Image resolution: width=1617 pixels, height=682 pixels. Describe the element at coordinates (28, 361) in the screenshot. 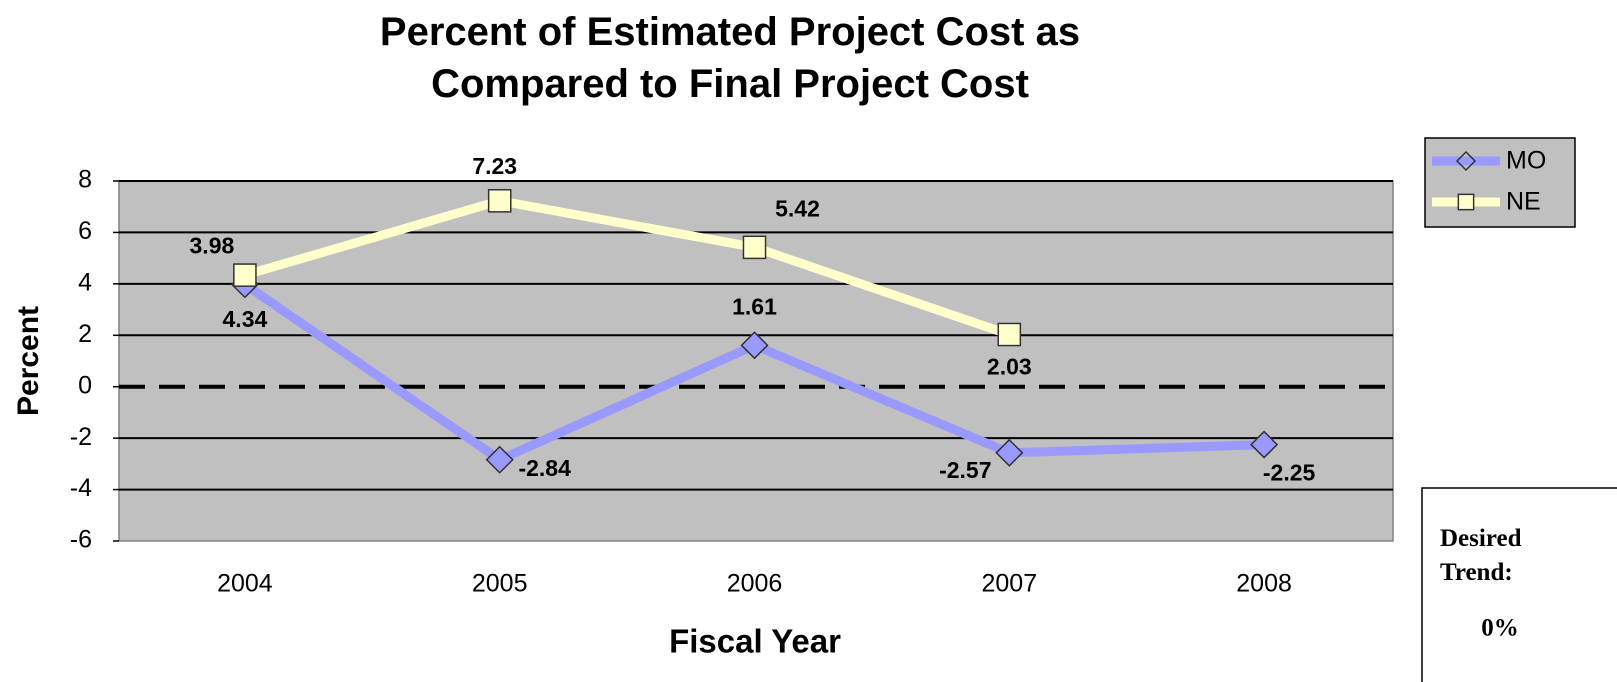

I see `y-axis-label: Percent` at that location.